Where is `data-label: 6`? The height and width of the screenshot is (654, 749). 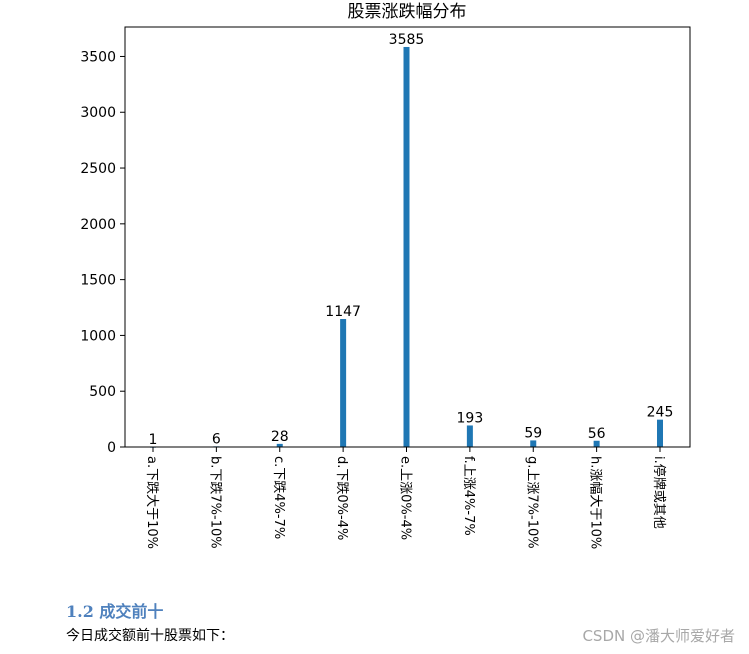
data-label: 6 is located at coordinates (216, 439).